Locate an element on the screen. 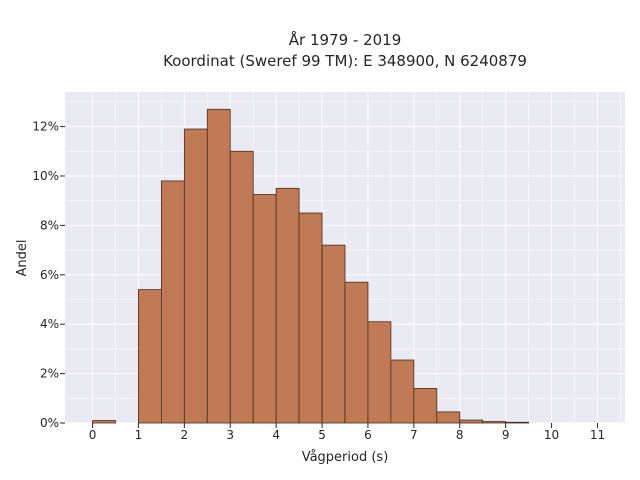  x-tick-label: 8 is located at coordinates (460, 435).